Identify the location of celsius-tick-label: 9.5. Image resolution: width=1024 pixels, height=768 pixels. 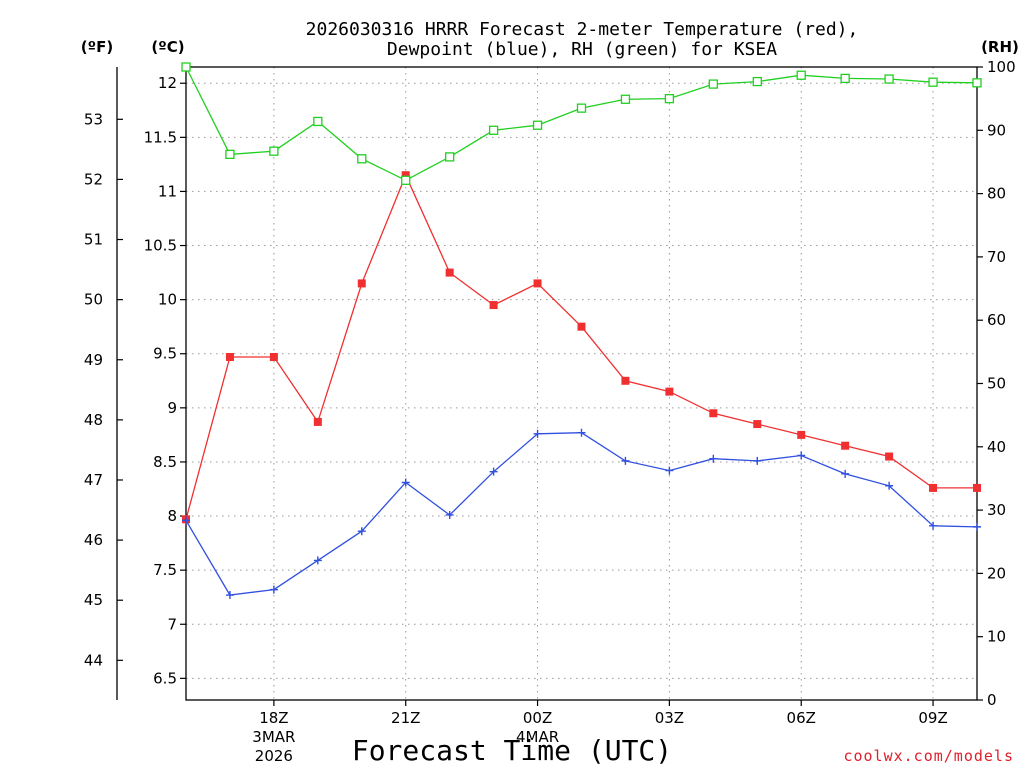
(165, 354).